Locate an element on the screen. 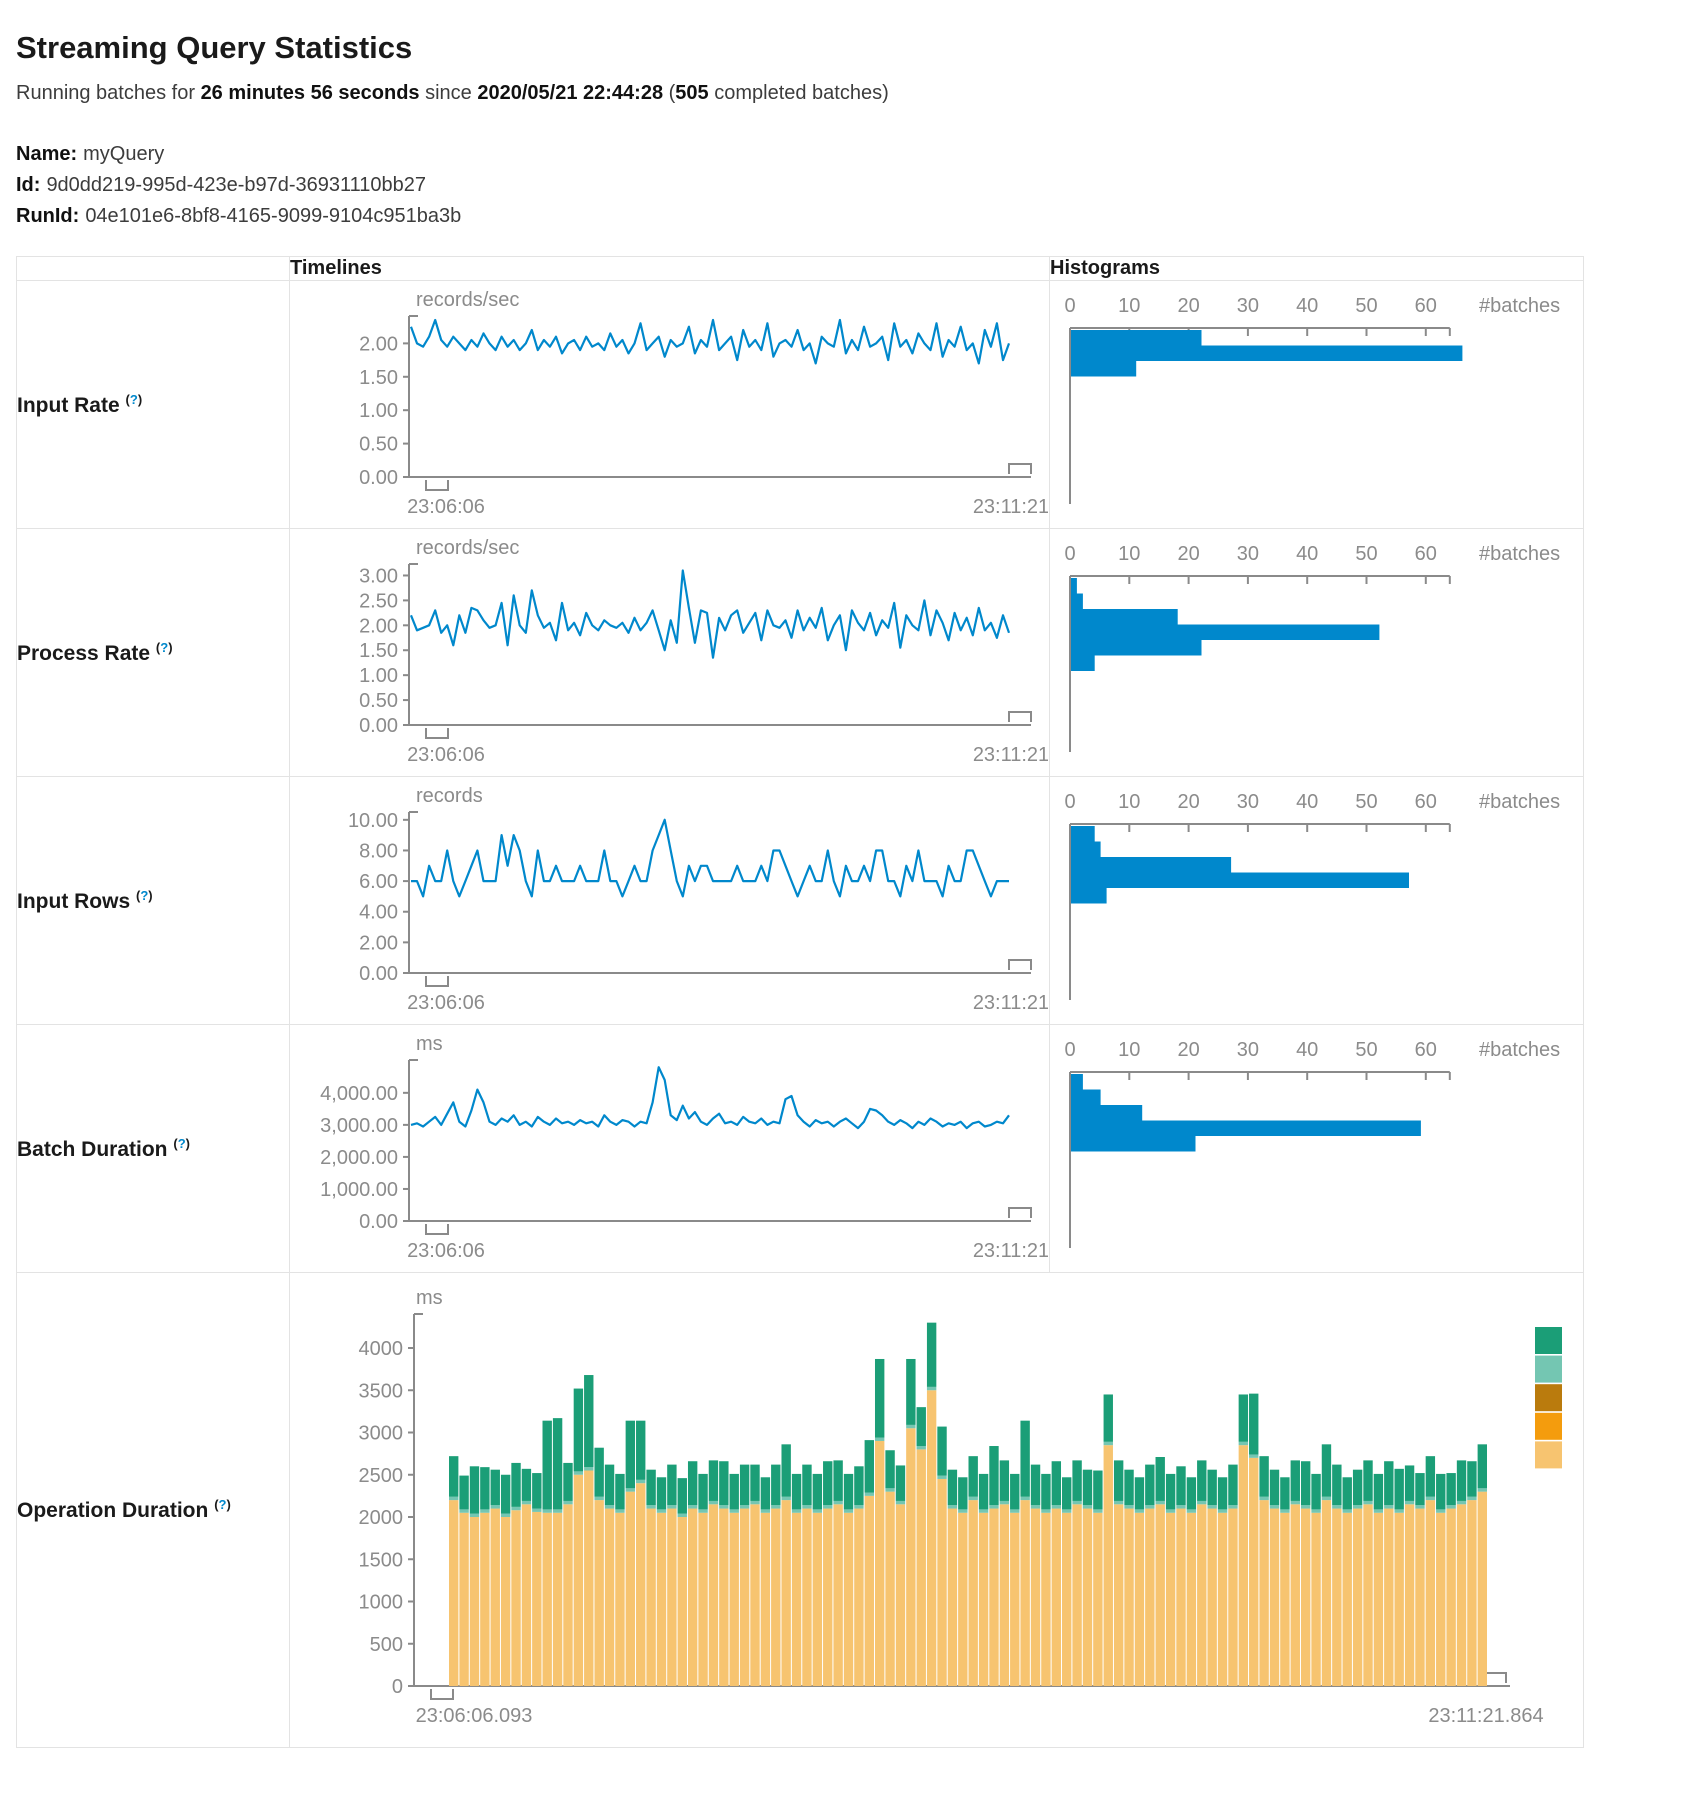 The height and width of the screenshot is (1820, 1693). input-rate-label-cell: Input Rate (?) is located at coordinates (153, 404).